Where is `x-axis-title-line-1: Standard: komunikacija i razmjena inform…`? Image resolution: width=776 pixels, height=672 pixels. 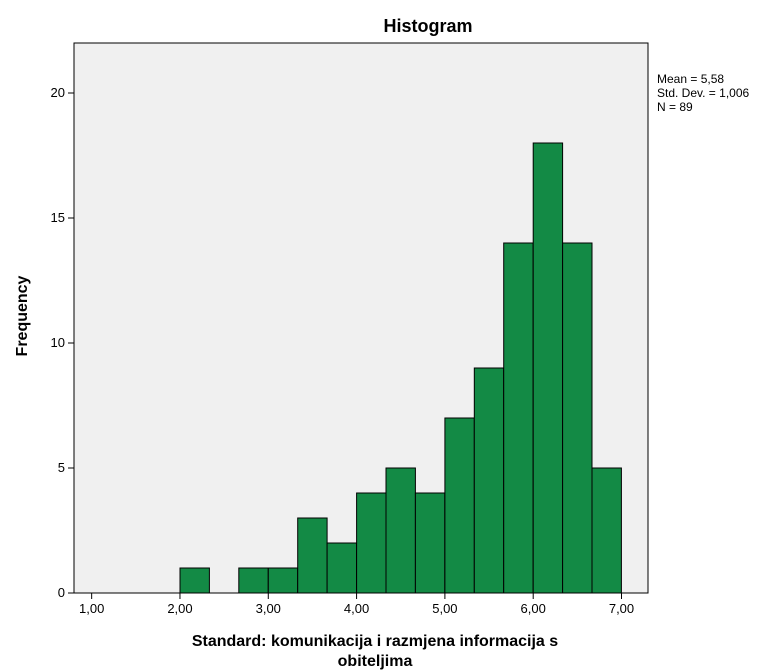 x-axis-title-line-1: Standard: komunikacija i razmjena inform… is located at coordinates (375, 641).